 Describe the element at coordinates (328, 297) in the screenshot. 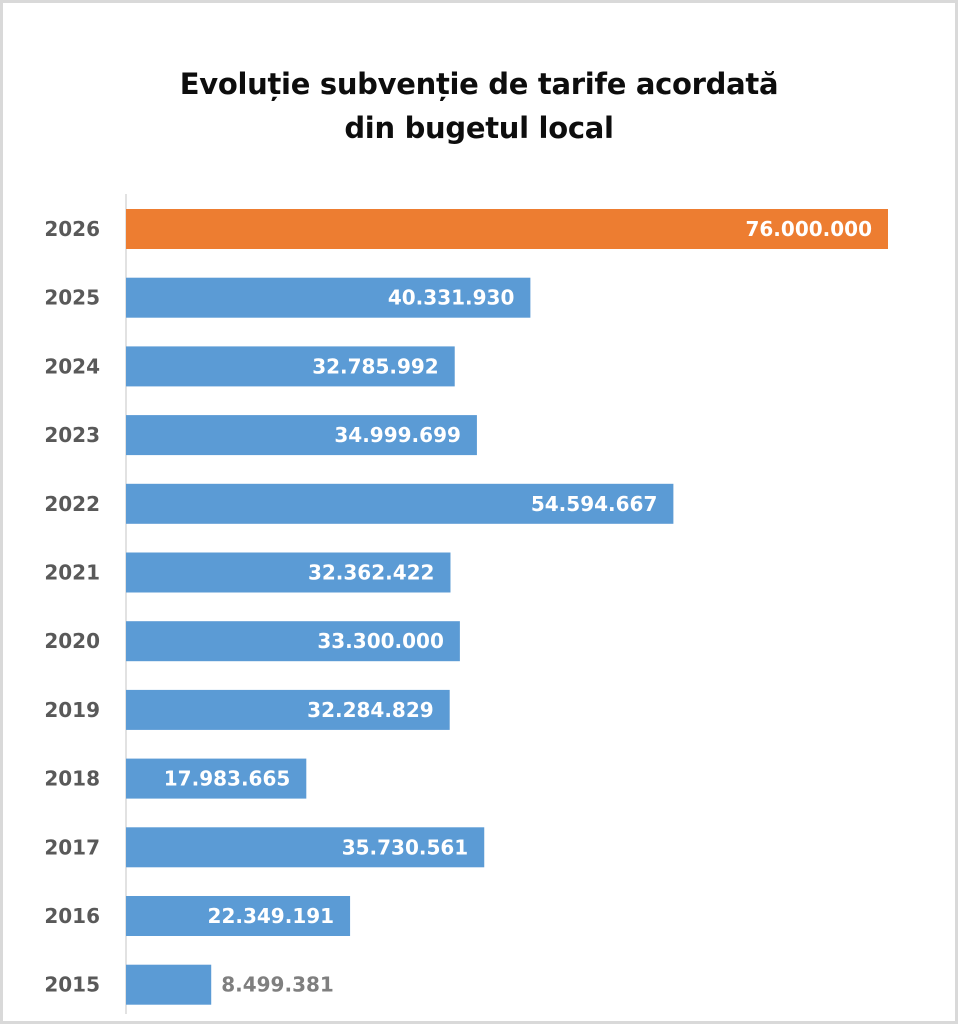

I see `bar-2025` at that location.